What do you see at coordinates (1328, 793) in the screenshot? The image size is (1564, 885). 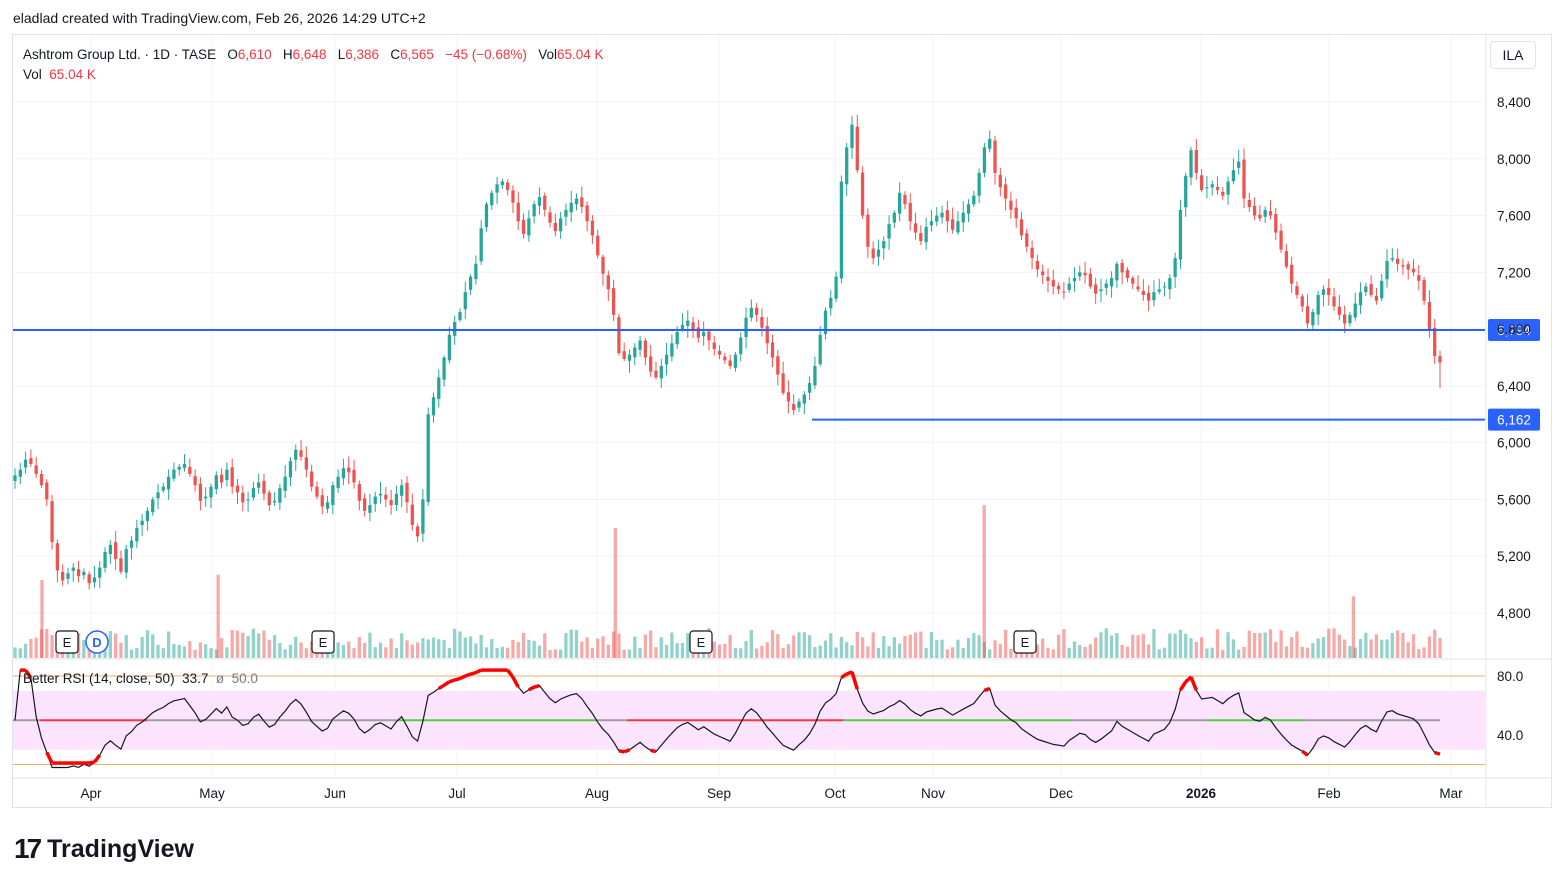 I see `time-tick-label: Feb` at bounding box center [1328, 793].